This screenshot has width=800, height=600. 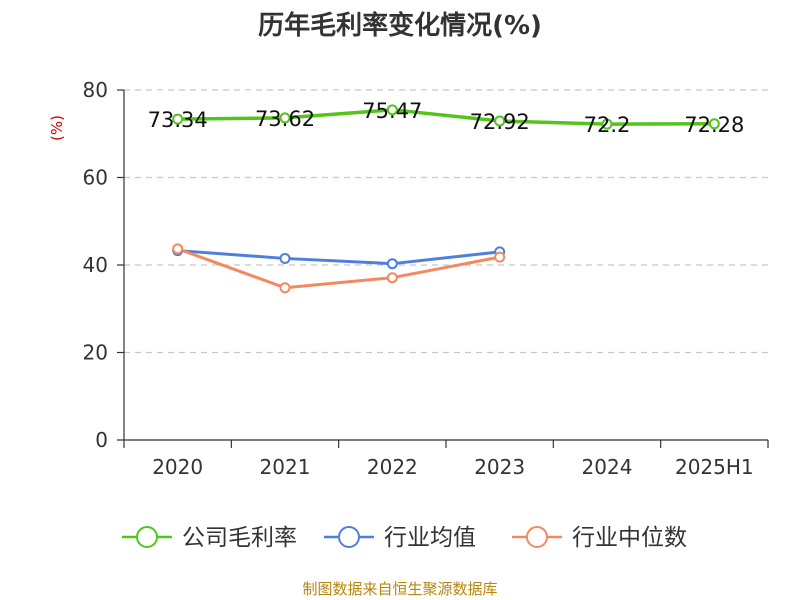 I want to click on legend-item: 行业中位数, so click(x=599, y=538).